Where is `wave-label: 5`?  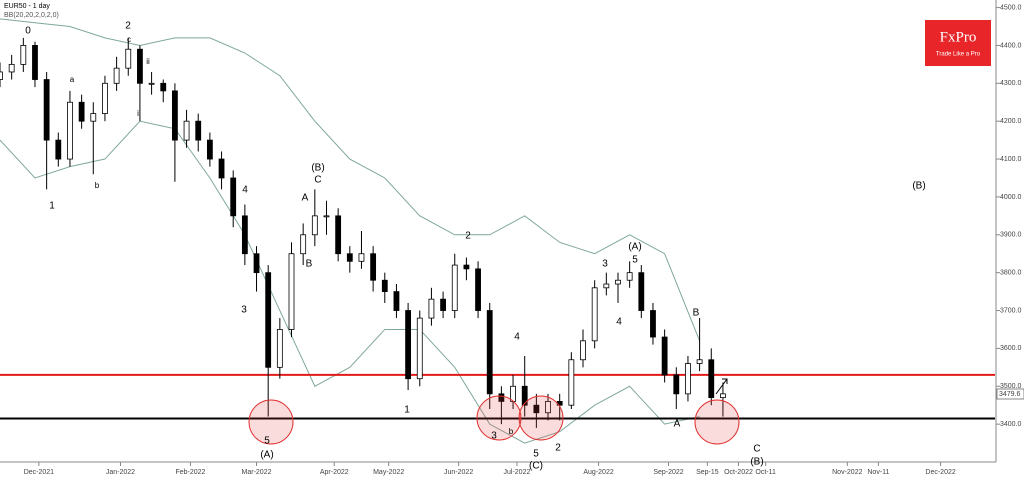
wave-label: 5 is located at coordinates (267, 441).